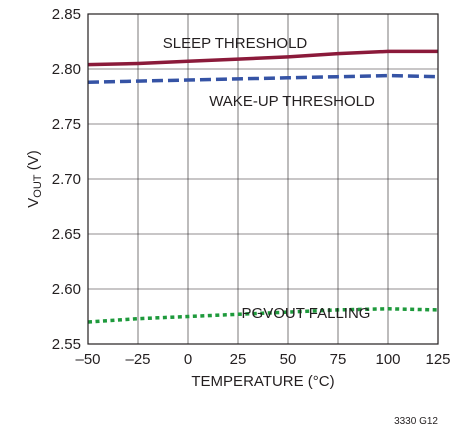 The image size is (467, 435). I want to click on x-tick-labels: –50 –25 0 25 50 75 100 125, so click(262, 359).